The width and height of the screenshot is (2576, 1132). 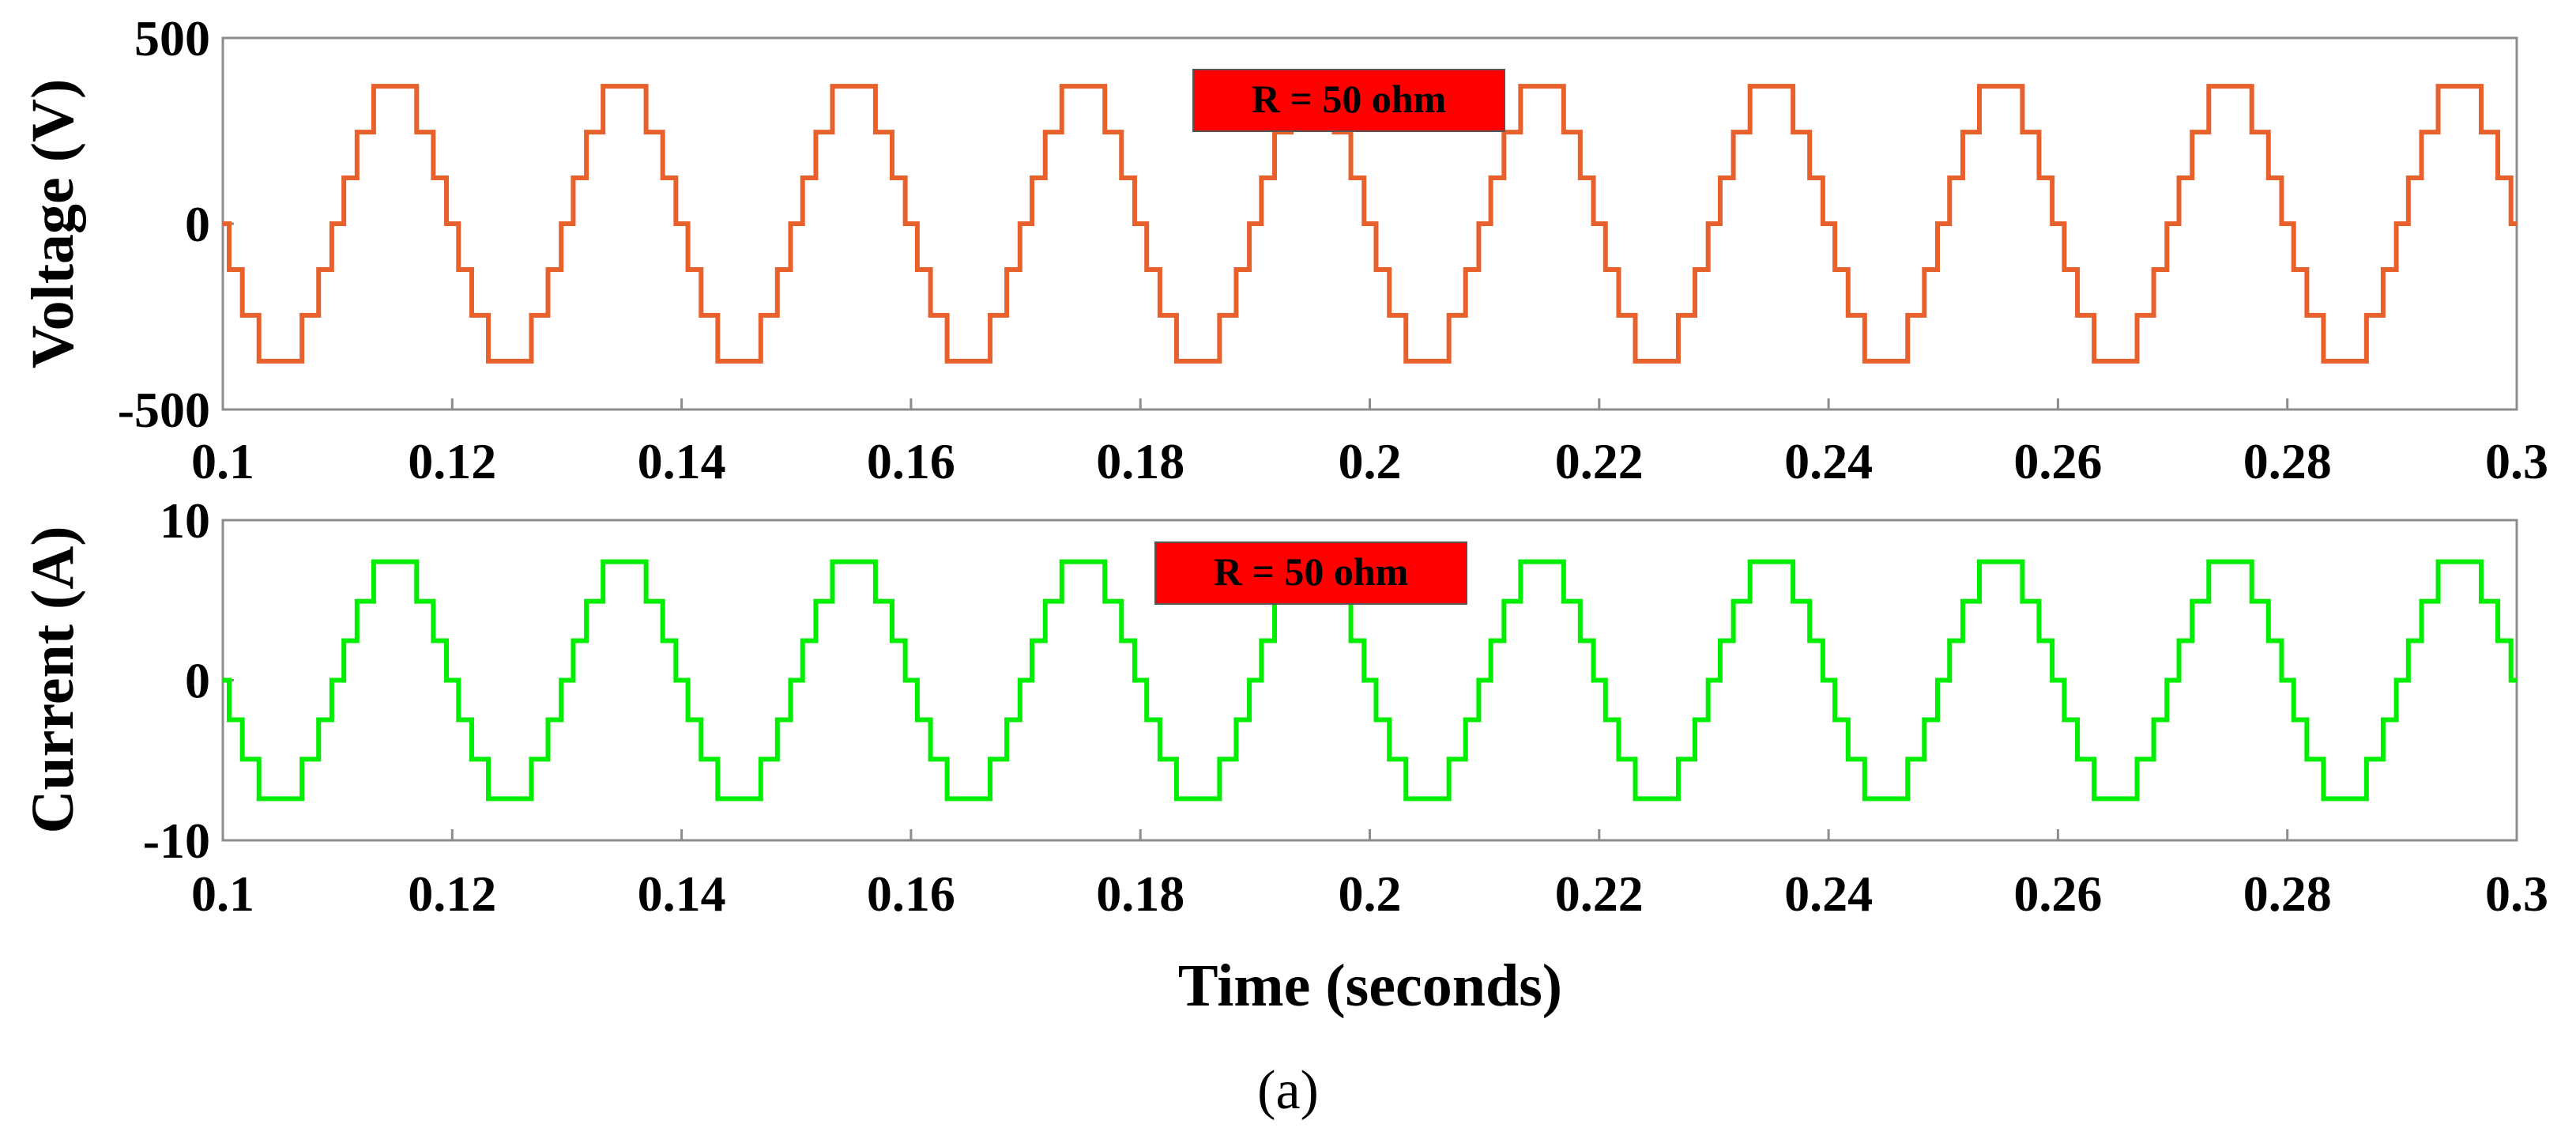 What do you see at coordinates (682, 461) in the screenshot?
I see `voltage-x-tick-label: 0.14` at bounding box center [682, 461].